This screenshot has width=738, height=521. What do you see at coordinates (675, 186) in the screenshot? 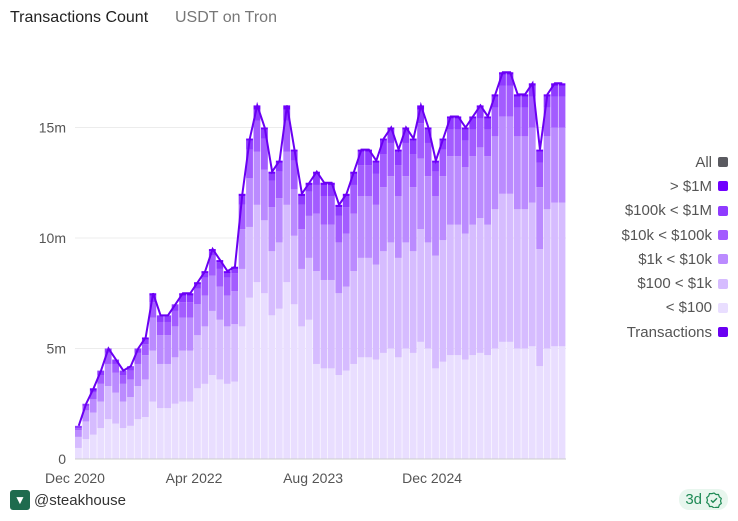
I see `legend-item: > $1M` at bounding box center [675, 186].